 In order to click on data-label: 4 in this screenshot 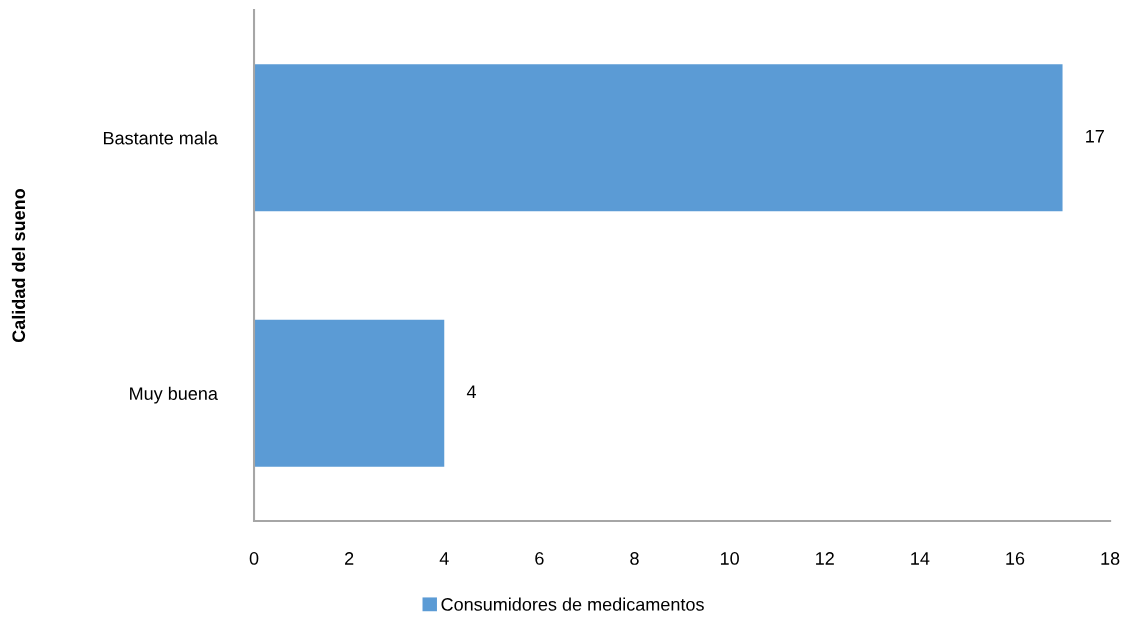, I will do `click(471, 391)`.